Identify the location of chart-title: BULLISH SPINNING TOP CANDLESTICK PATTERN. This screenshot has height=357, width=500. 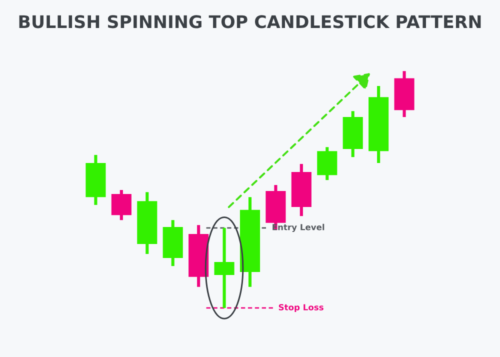
(250, 21).